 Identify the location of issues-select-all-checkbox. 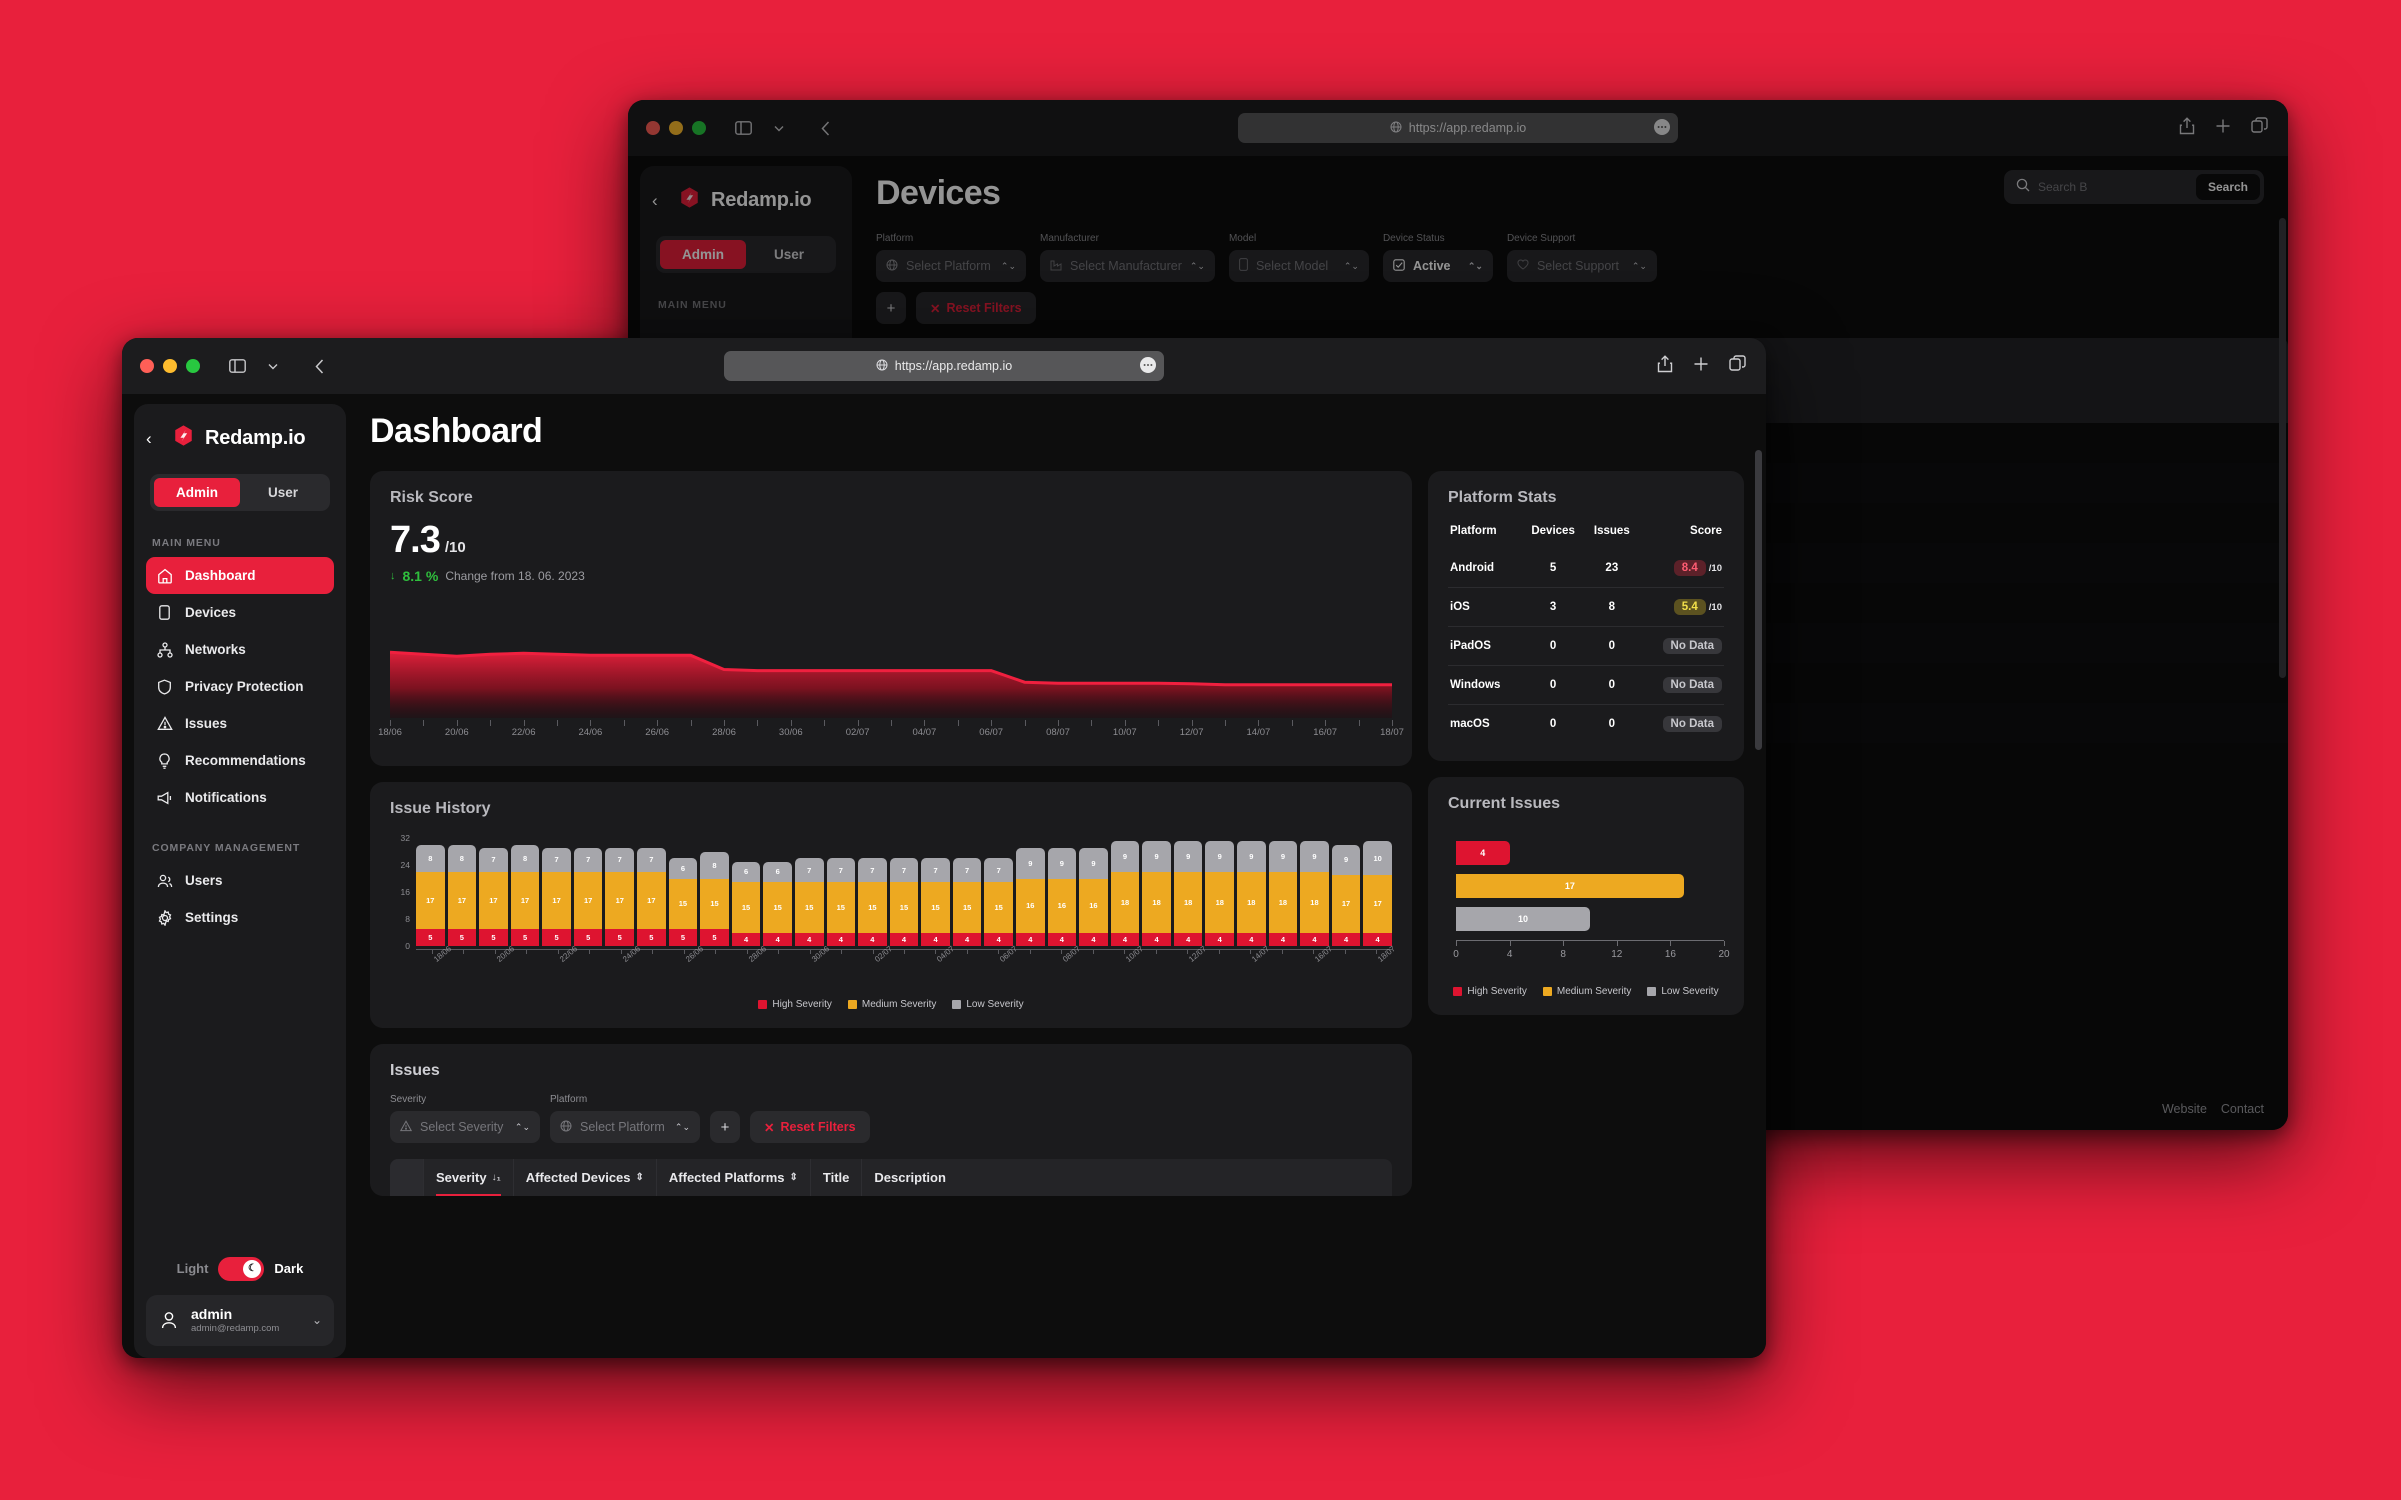
(407, 1177).